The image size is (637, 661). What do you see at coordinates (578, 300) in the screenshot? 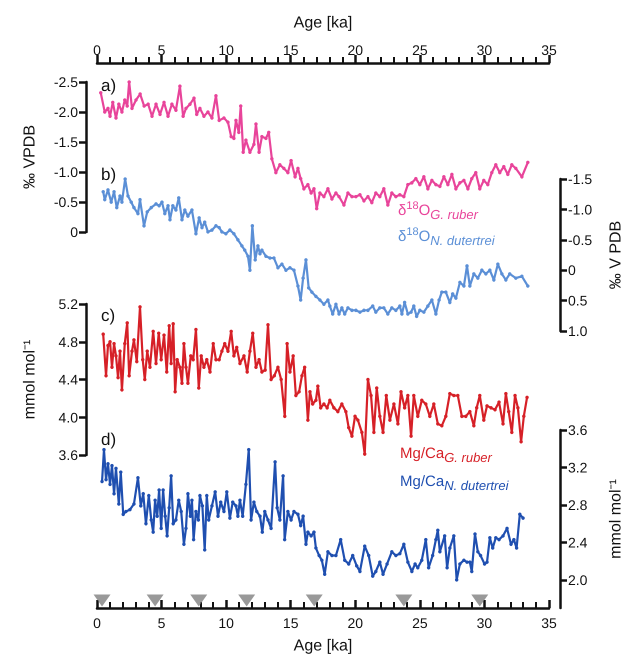
I see `y-tick-label: 0.5` at bounding box center [578, 300].